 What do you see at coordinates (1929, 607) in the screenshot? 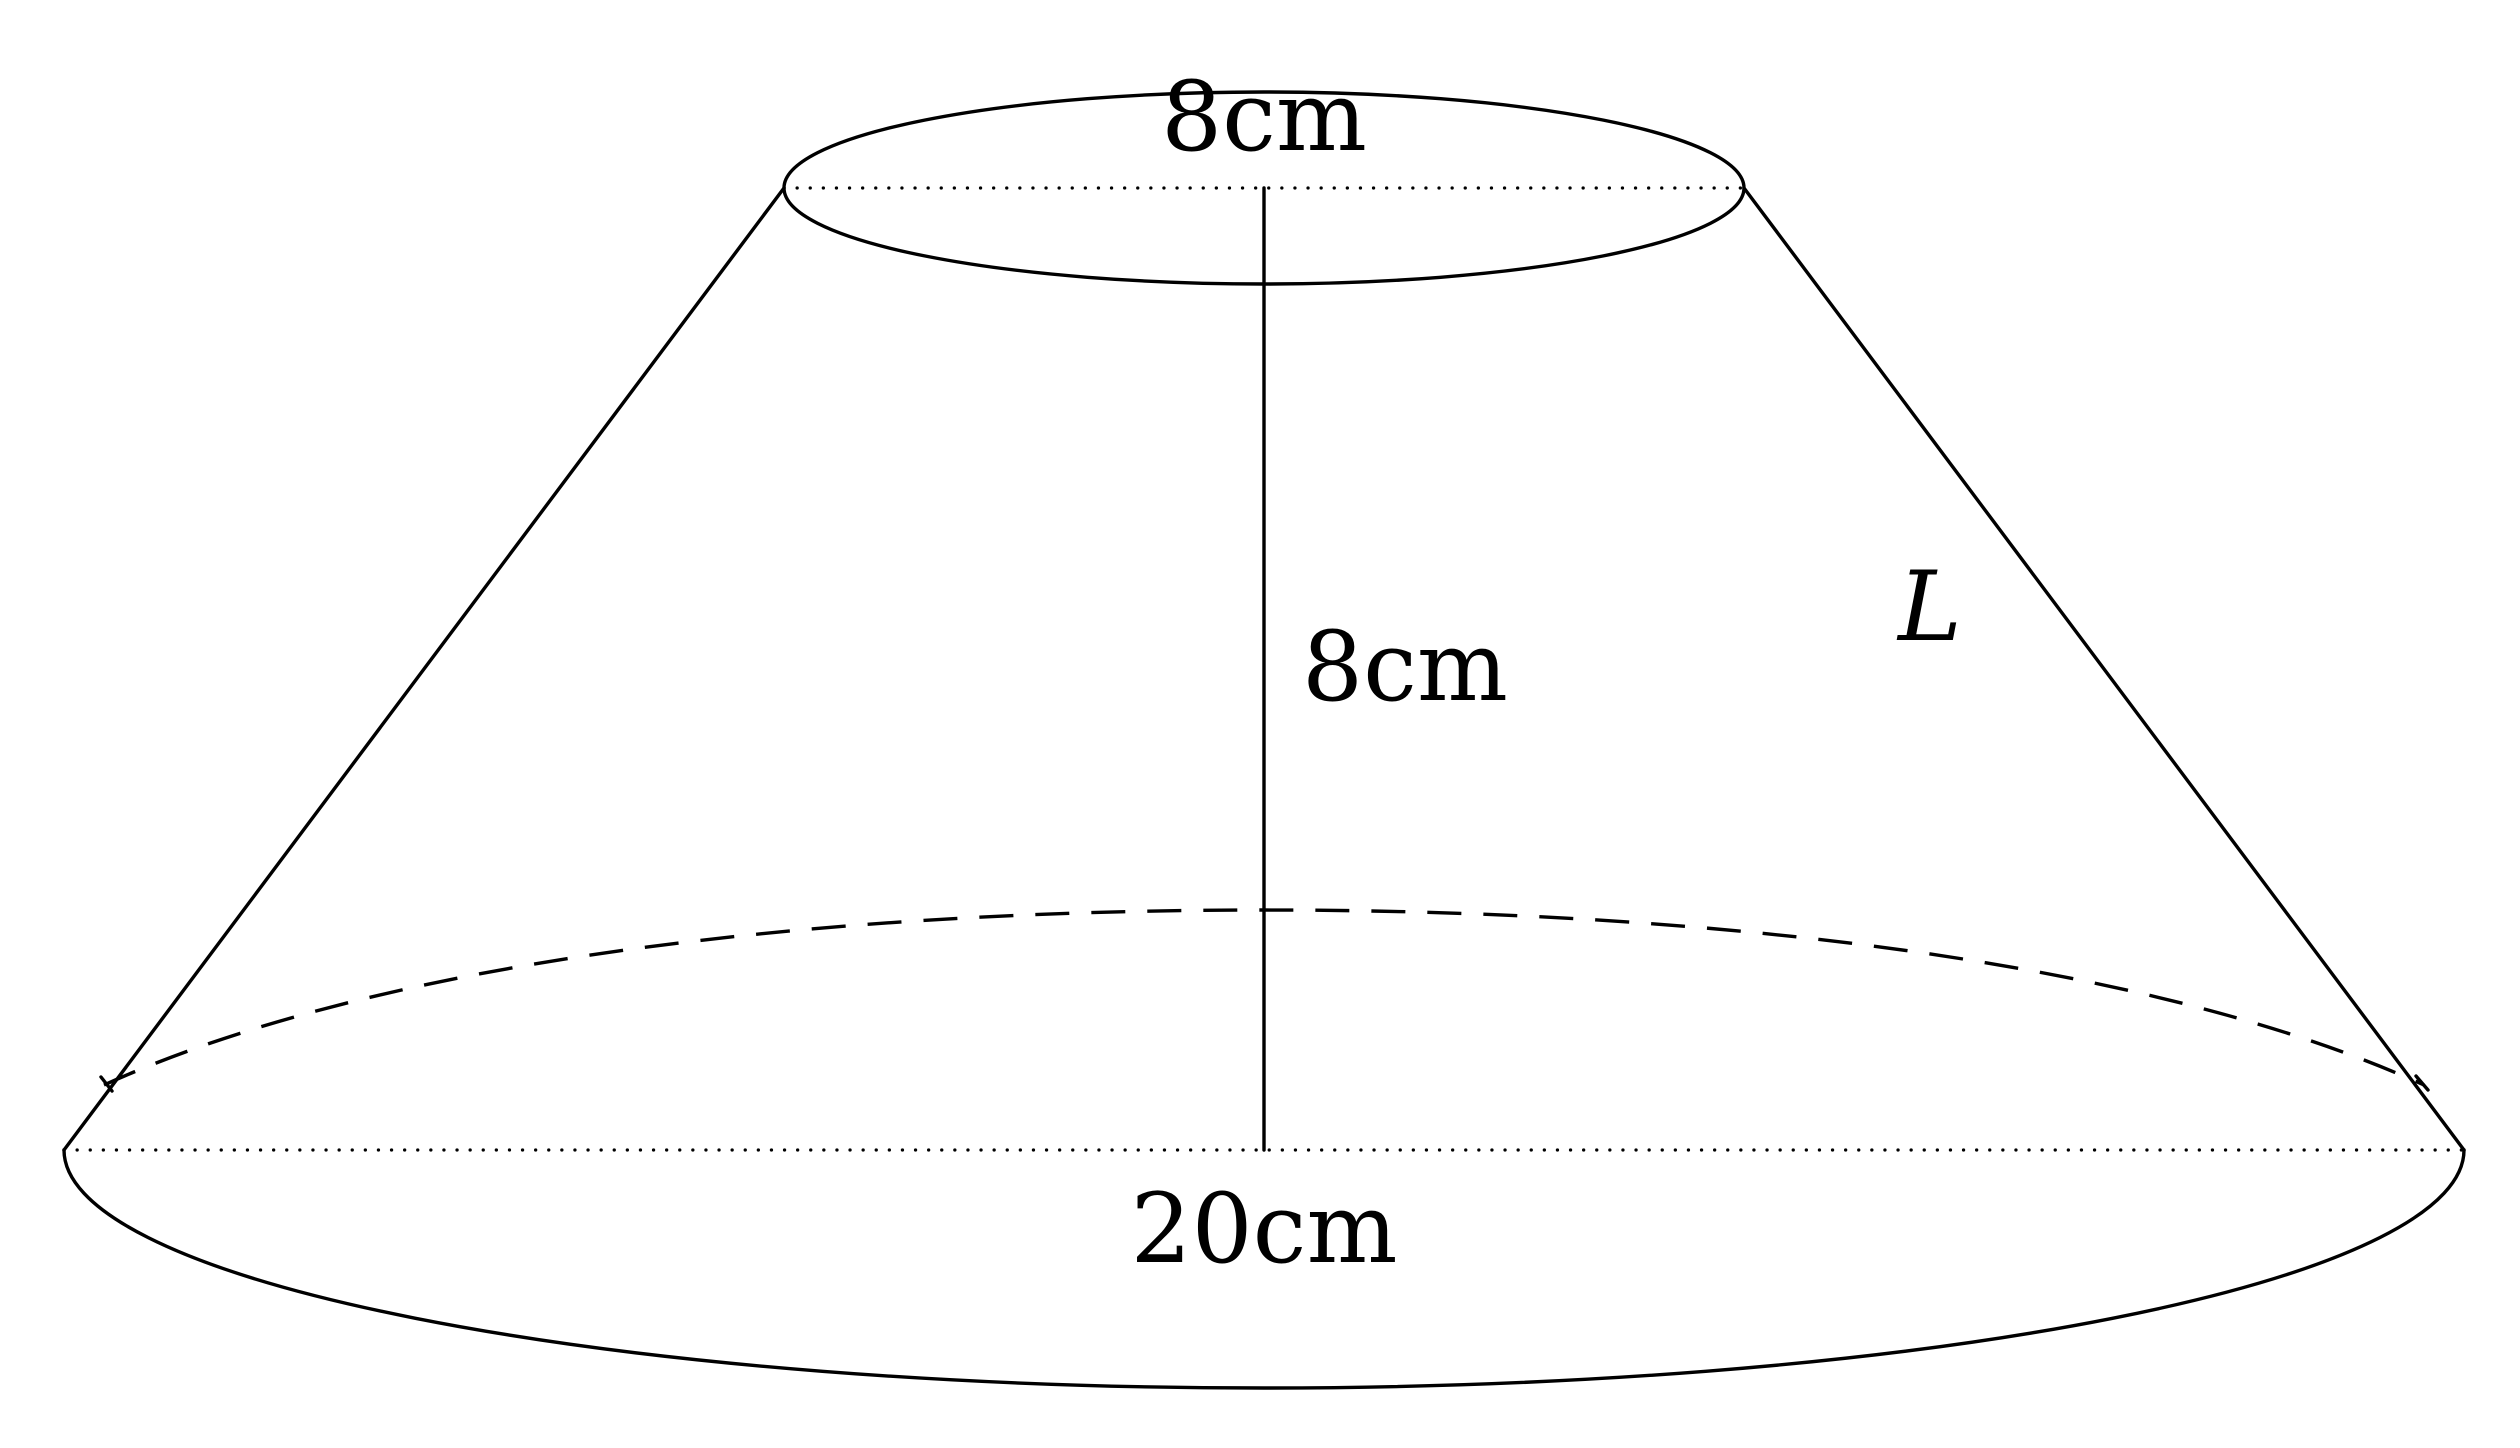
I see `slant-height-label: L` at bounding box center [1929, 607].